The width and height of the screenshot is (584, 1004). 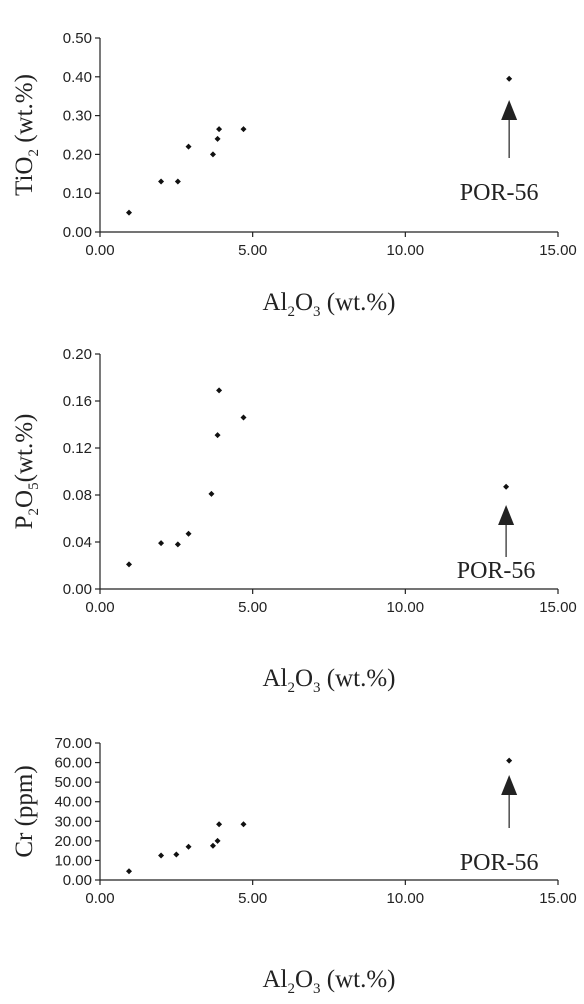 I want to click on y-tick-label: 70.00, so click(x=73, y=743).